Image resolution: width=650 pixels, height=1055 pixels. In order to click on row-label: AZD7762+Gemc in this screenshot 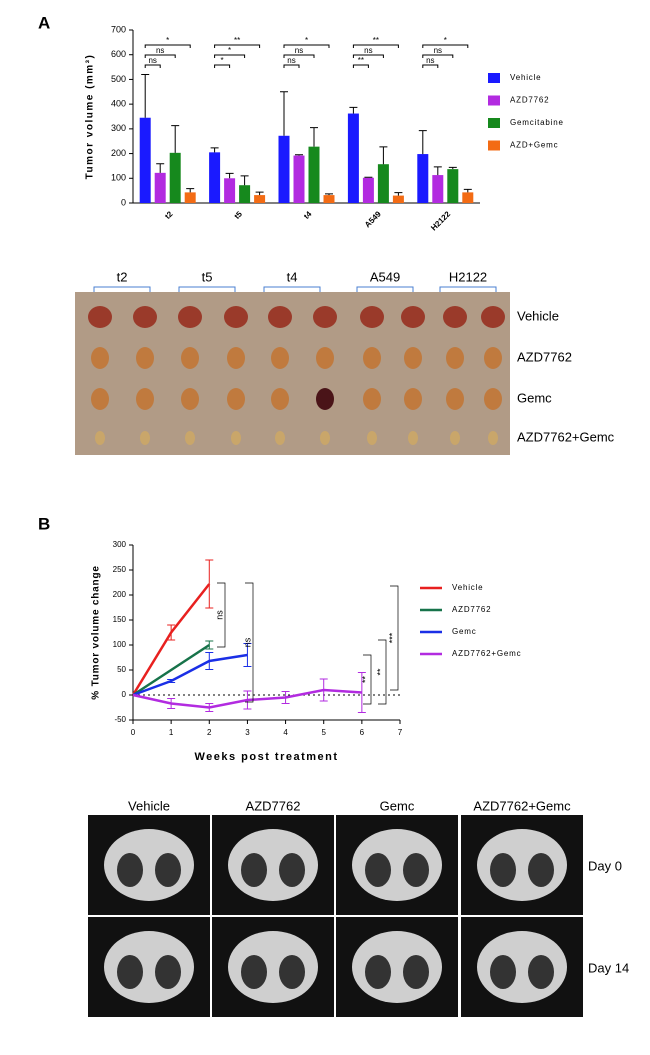, I will do `click(566, 436)`.